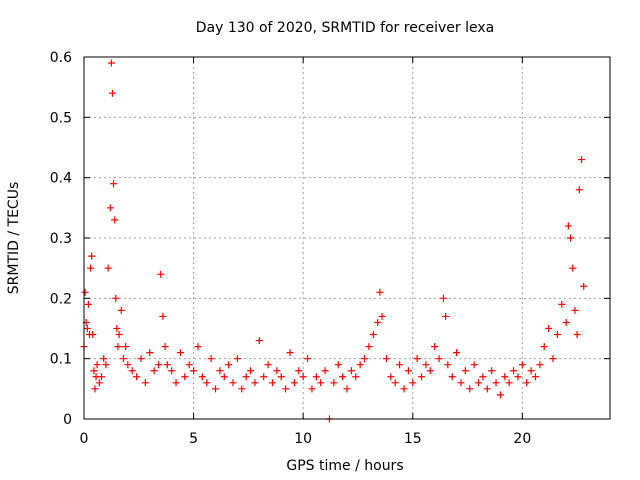 Image resolution: width=640 pixels, height=480 pixels. What do you see at coordinates (61, 118) in the screenshot?
I see `y-tick-label: 0.5` at bounding box center [61, 118].